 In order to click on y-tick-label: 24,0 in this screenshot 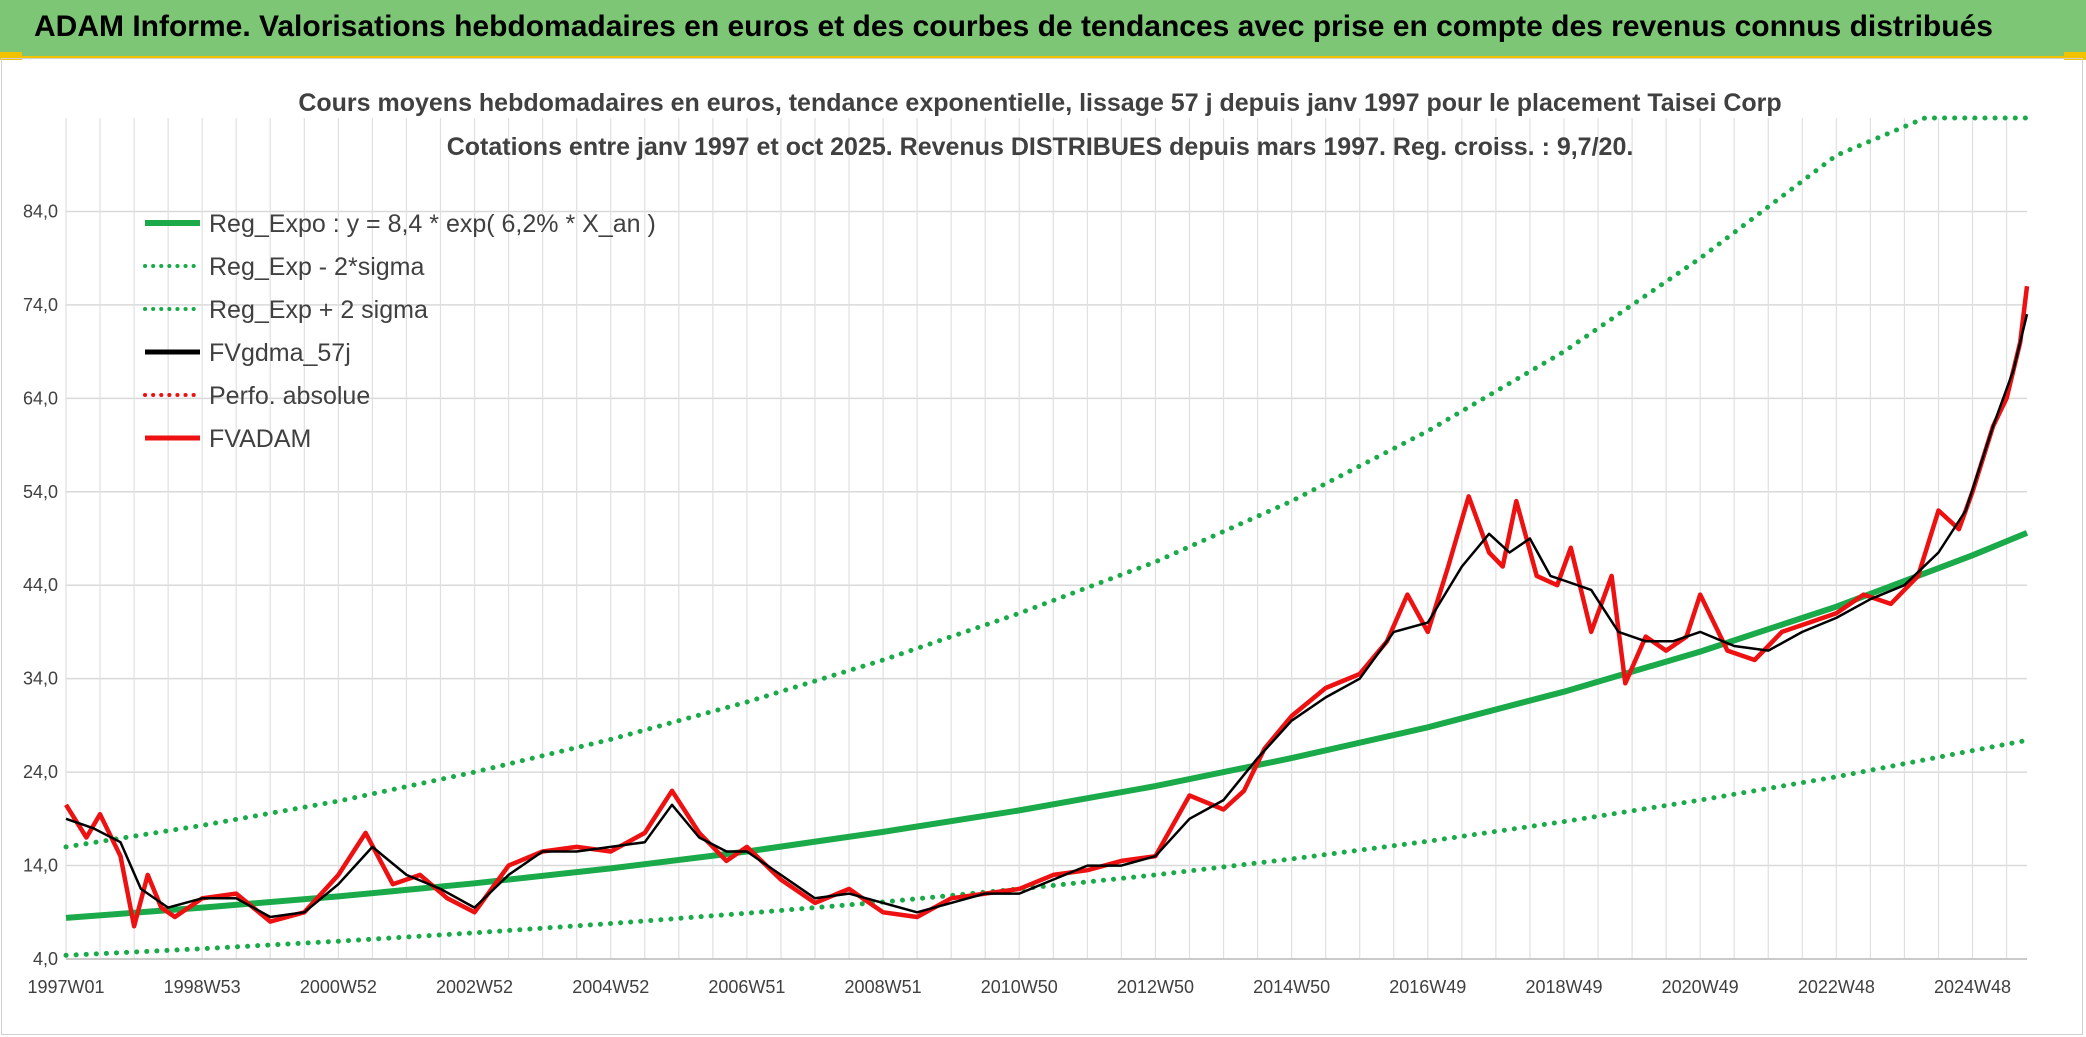, I will do `click(40, 772)`.